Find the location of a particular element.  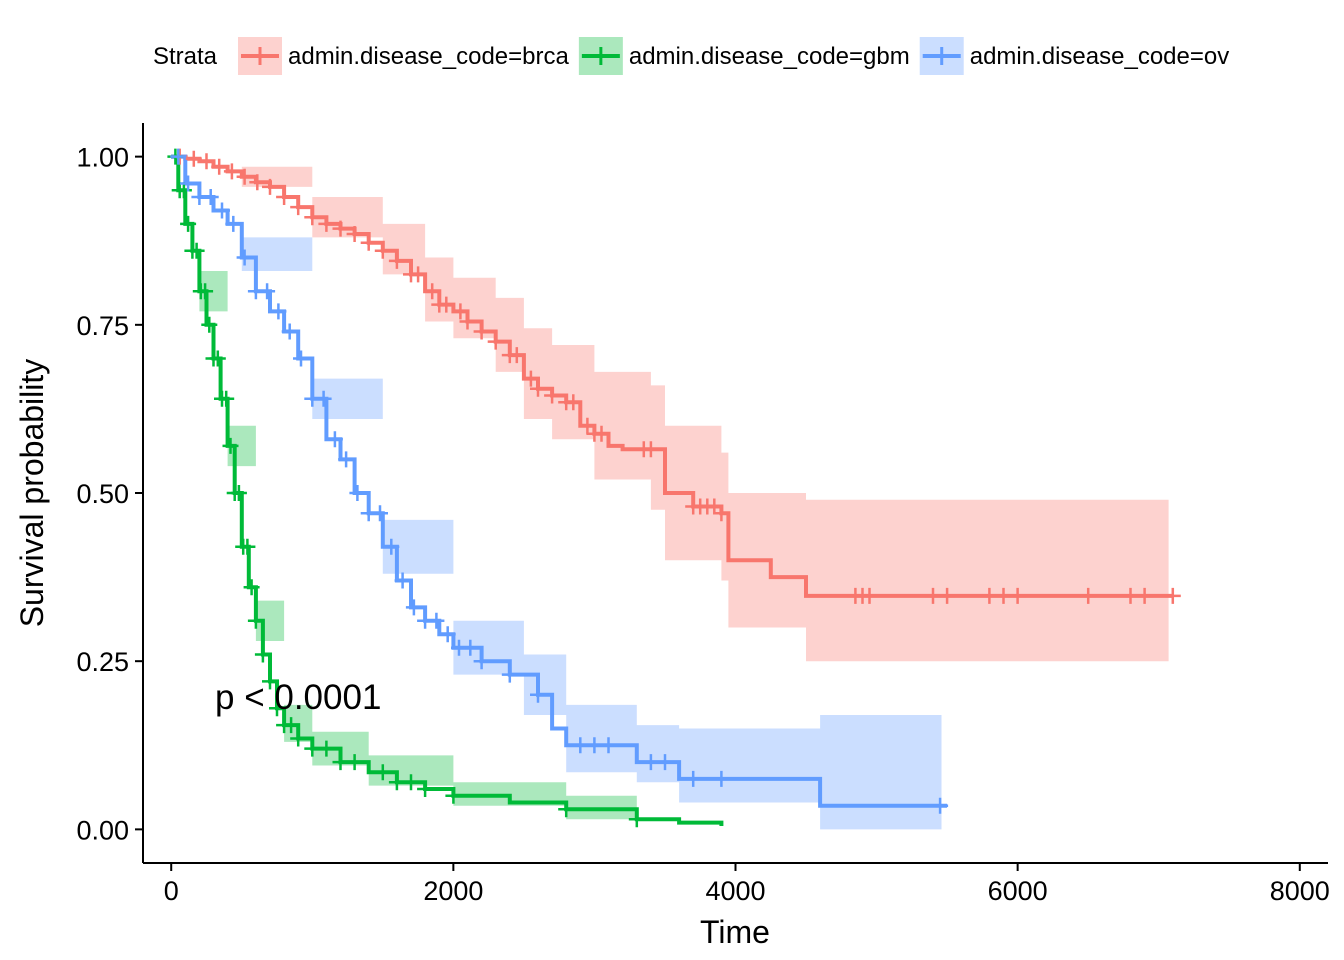

y-tick-label: 0.25 is located at coordinates (102, 662).